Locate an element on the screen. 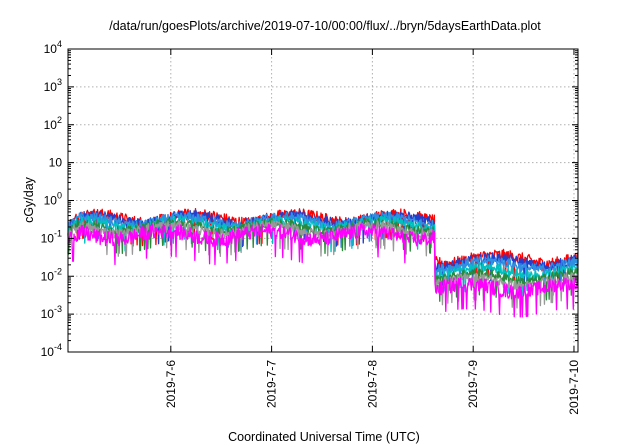 The width and height of the screenshot is (640, 448). y-tick-label: 10² is located at coordinates (53, 123).